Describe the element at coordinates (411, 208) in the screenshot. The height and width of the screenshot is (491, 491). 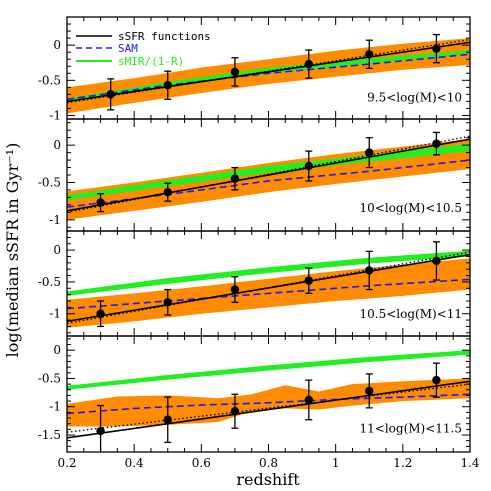
I see `panel-mass-label: 10<log(M)<10.5` at that location.